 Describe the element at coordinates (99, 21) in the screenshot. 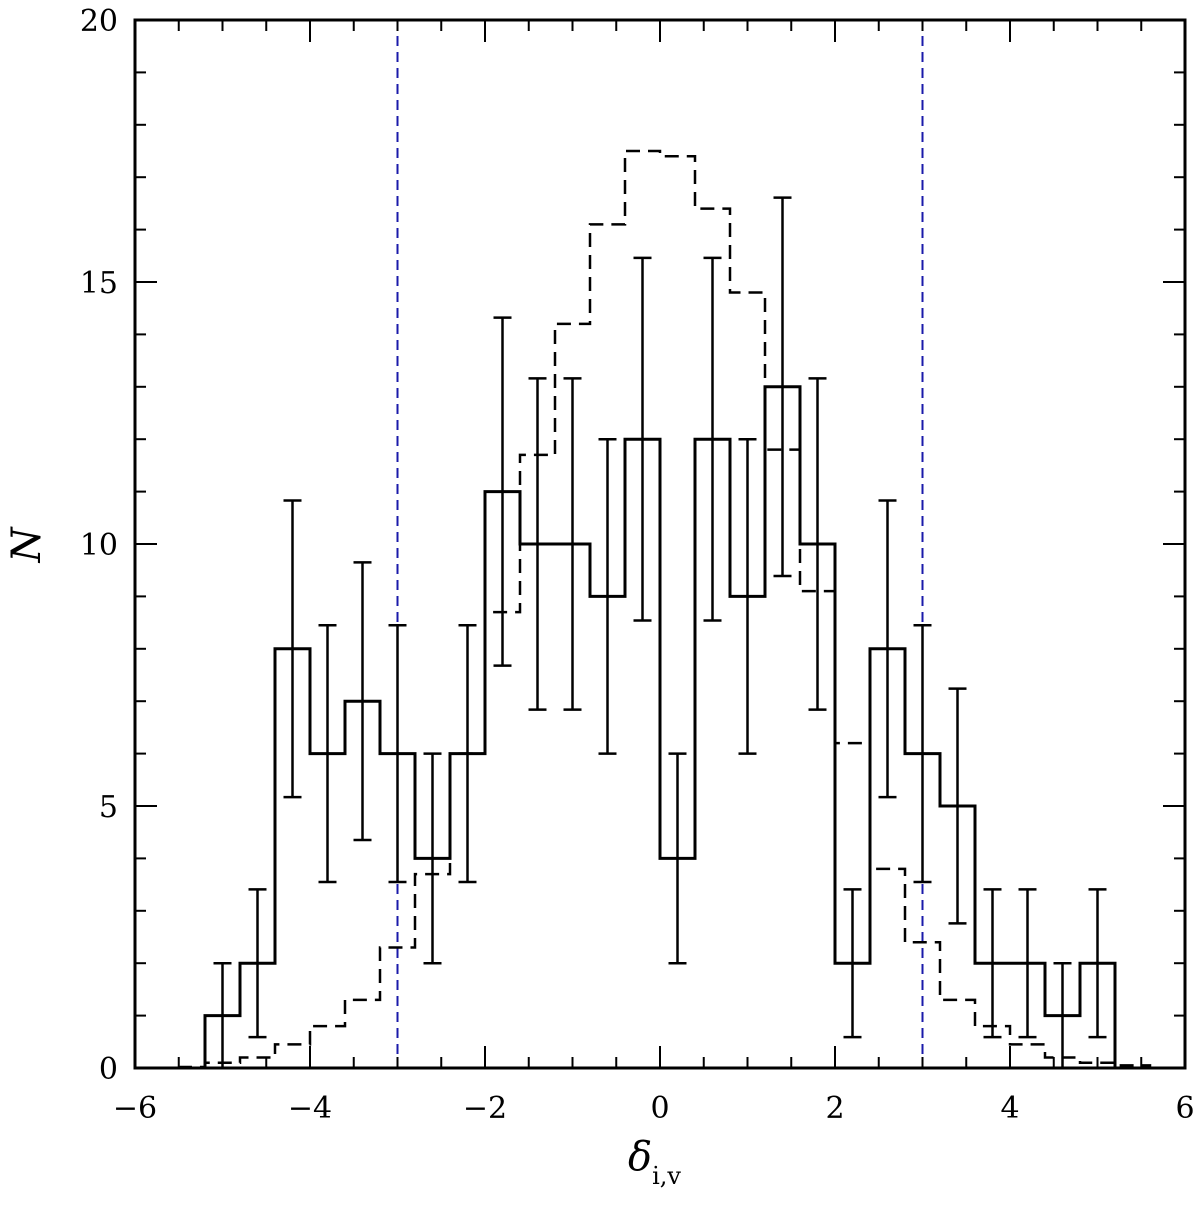

I see `y-tick-label: 20` at that location.